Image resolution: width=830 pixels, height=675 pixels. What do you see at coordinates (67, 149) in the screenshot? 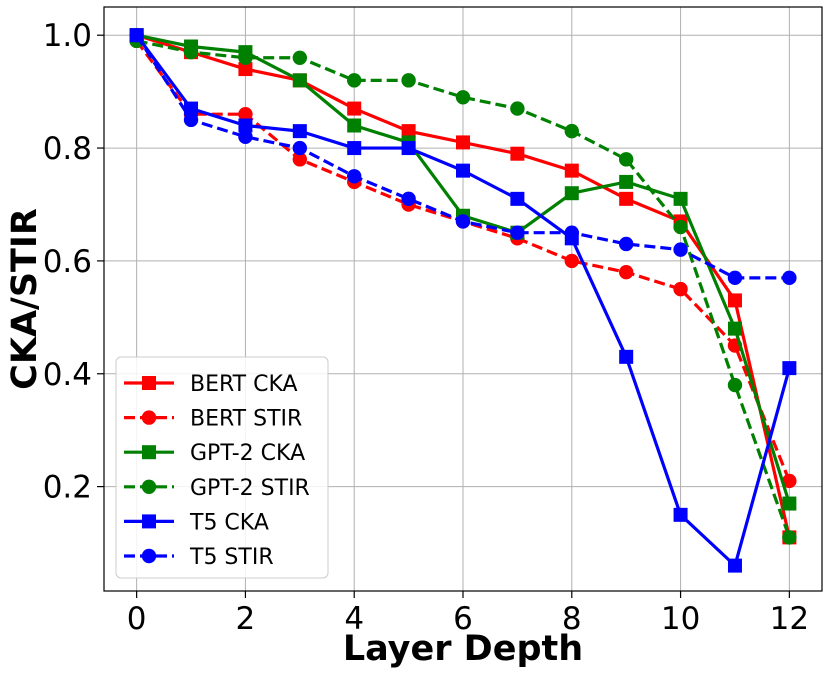
I see `y-tick-label: 0.8` at bounding box center [67, 149].